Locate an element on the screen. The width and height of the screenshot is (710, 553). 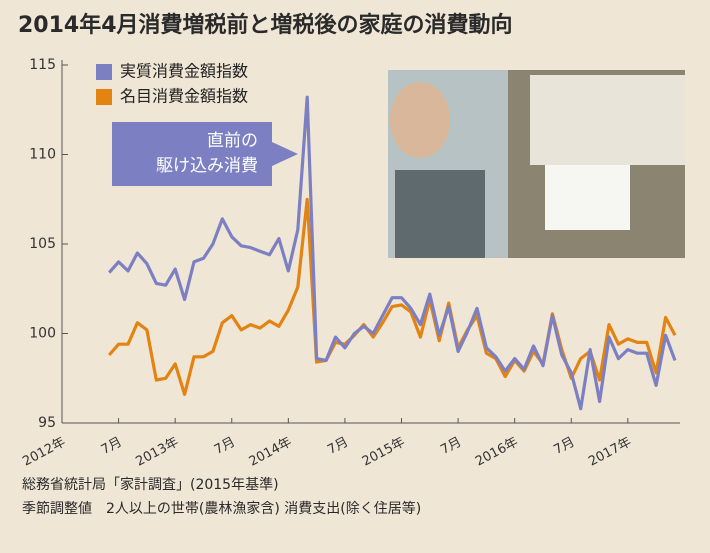
y-tick-label: 95 is located at coordinates (47, 423).